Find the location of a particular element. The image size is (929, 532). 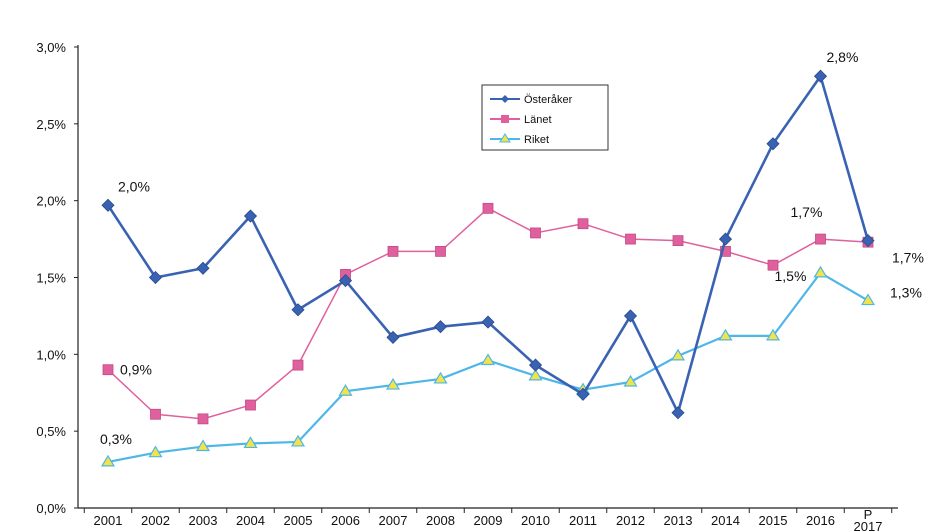

data-label: 0,3% is located at coordinates (116, 439).